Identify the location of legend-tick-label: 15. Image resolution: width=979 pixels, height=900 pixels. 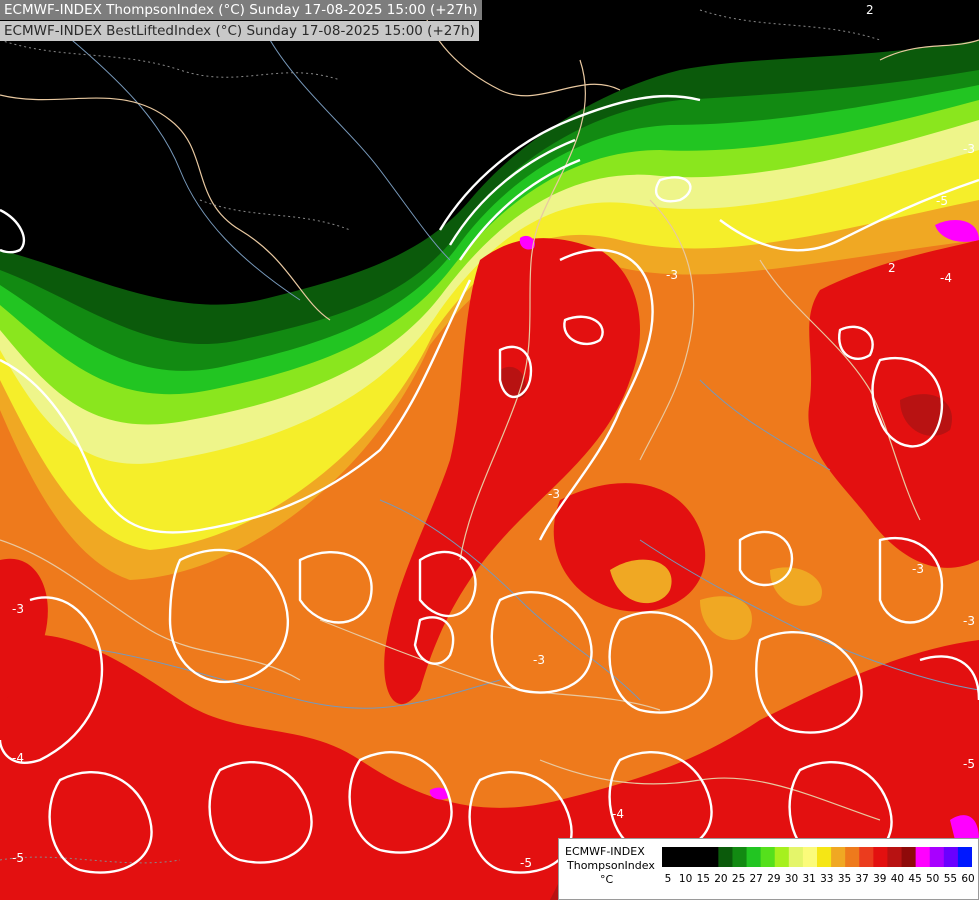
(703, 879).